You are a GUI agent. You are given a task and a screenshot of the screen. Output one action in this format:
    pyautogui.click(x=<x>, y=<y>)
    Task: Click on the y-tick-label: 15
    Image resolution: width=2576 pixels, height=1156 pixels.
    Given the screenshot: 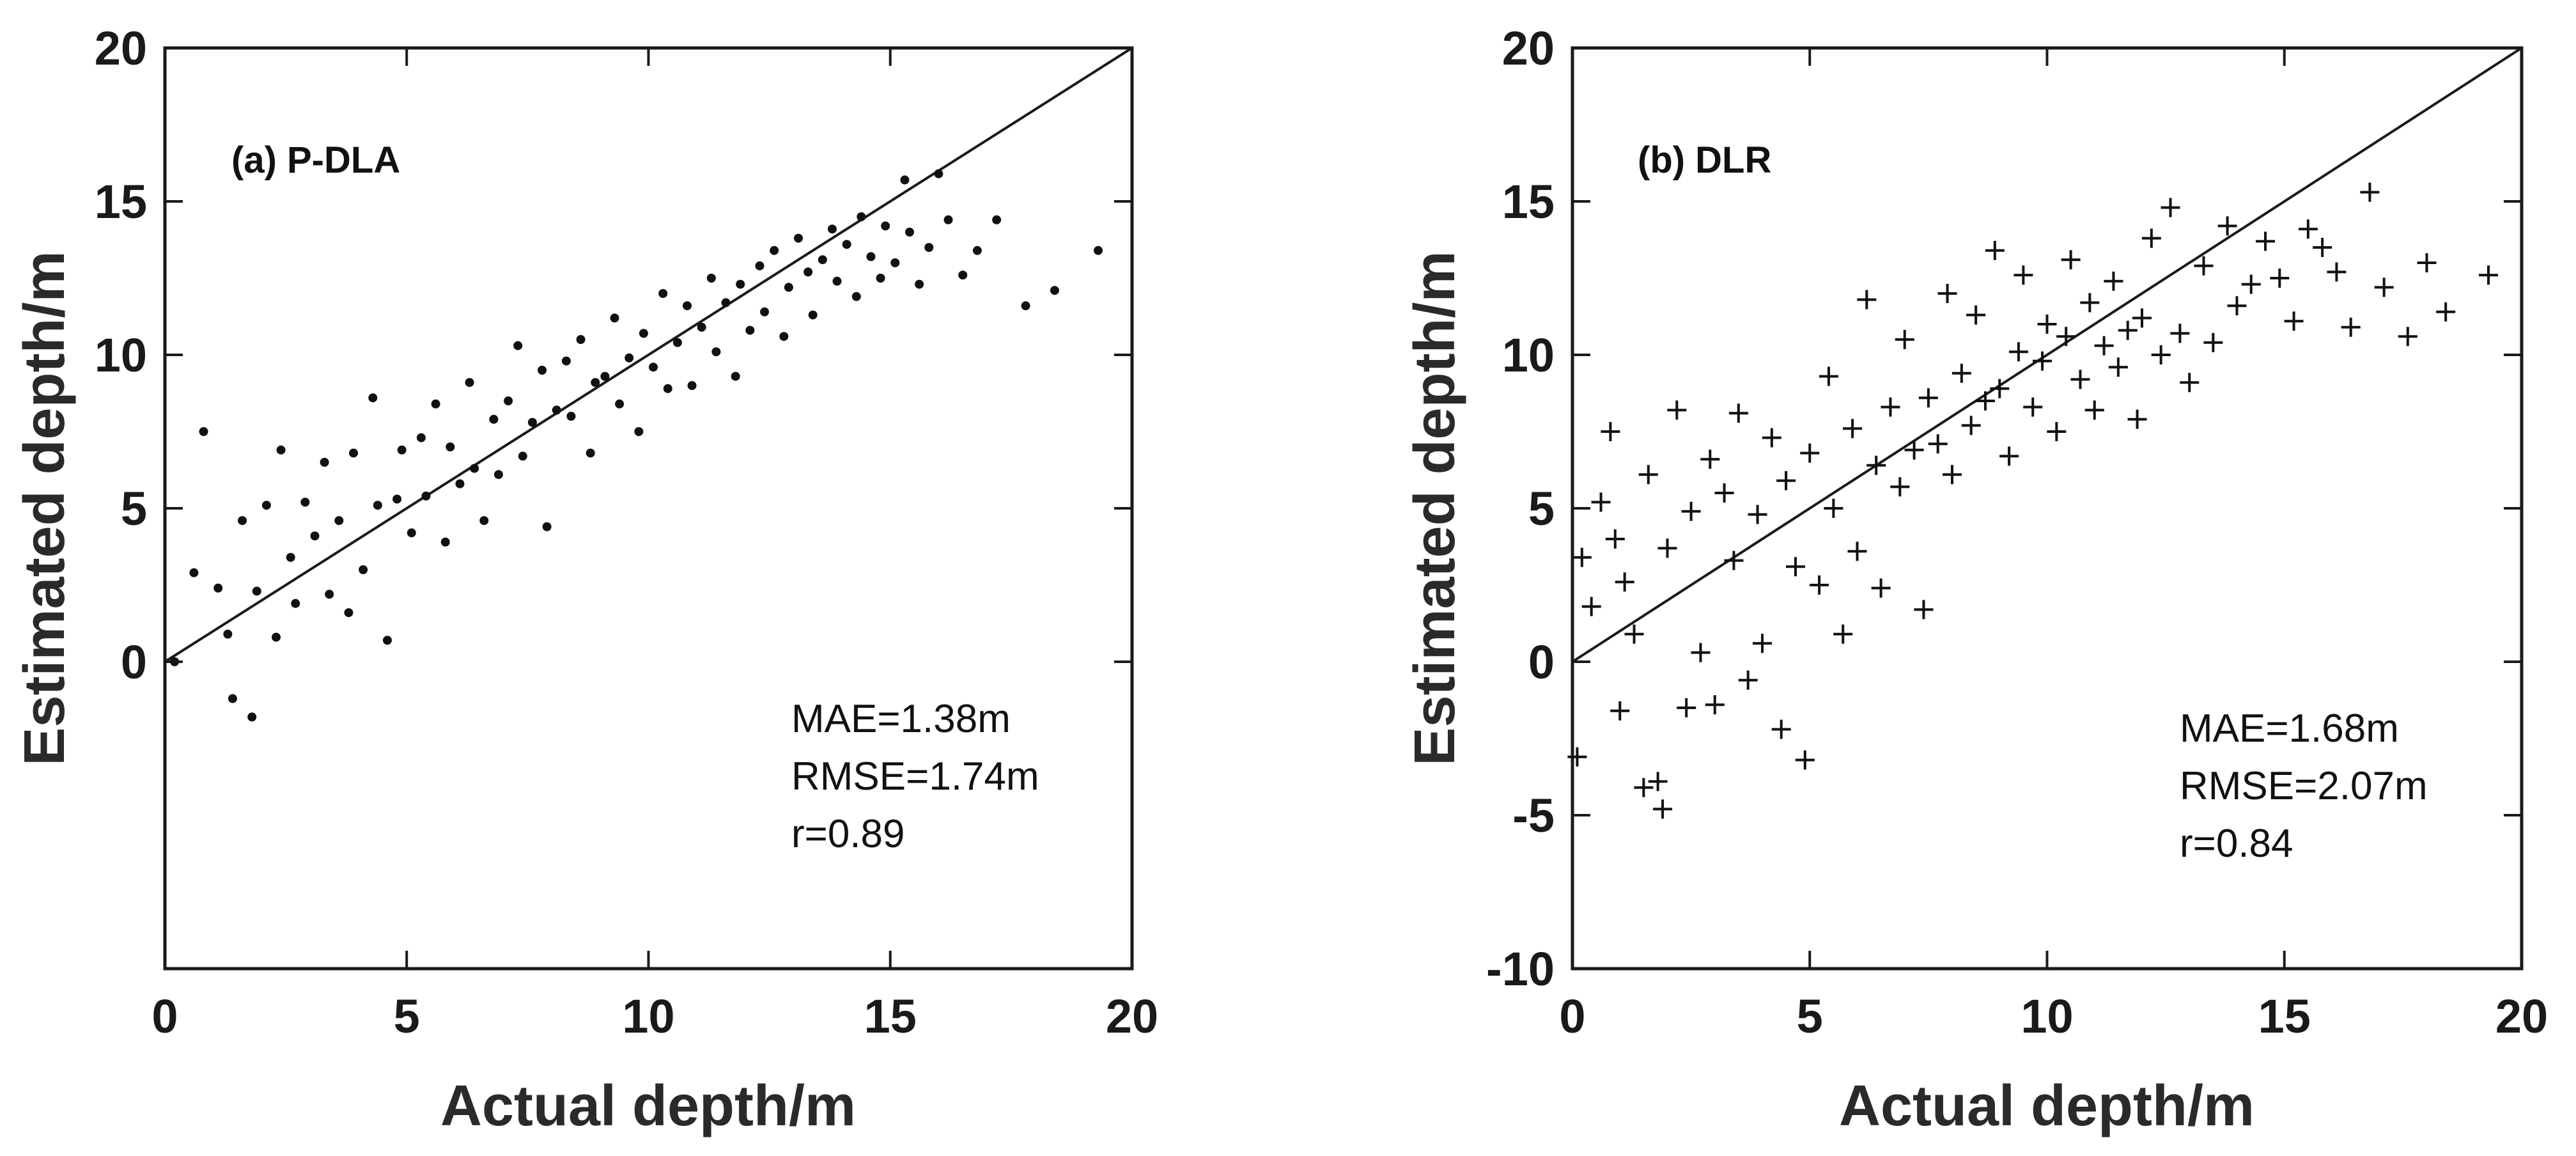 What is the action you would take?
    pyautogui.click(x=1529, y=202)
    